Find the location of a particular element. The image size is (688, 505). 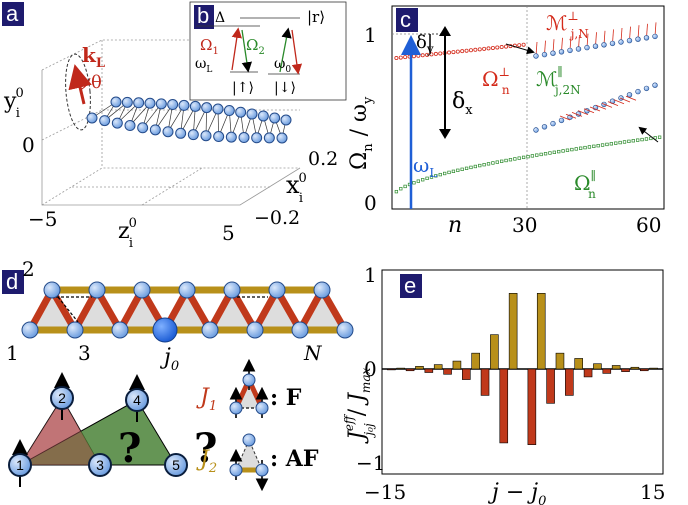

panel-tag-b-label: b is located at coordinates (203, 15).